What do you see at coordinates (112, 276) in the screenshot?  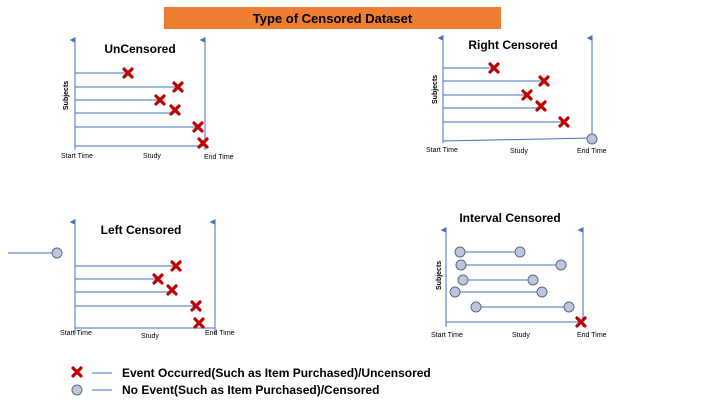 I see `left-censored-panel` at bounding box center [112, 276].